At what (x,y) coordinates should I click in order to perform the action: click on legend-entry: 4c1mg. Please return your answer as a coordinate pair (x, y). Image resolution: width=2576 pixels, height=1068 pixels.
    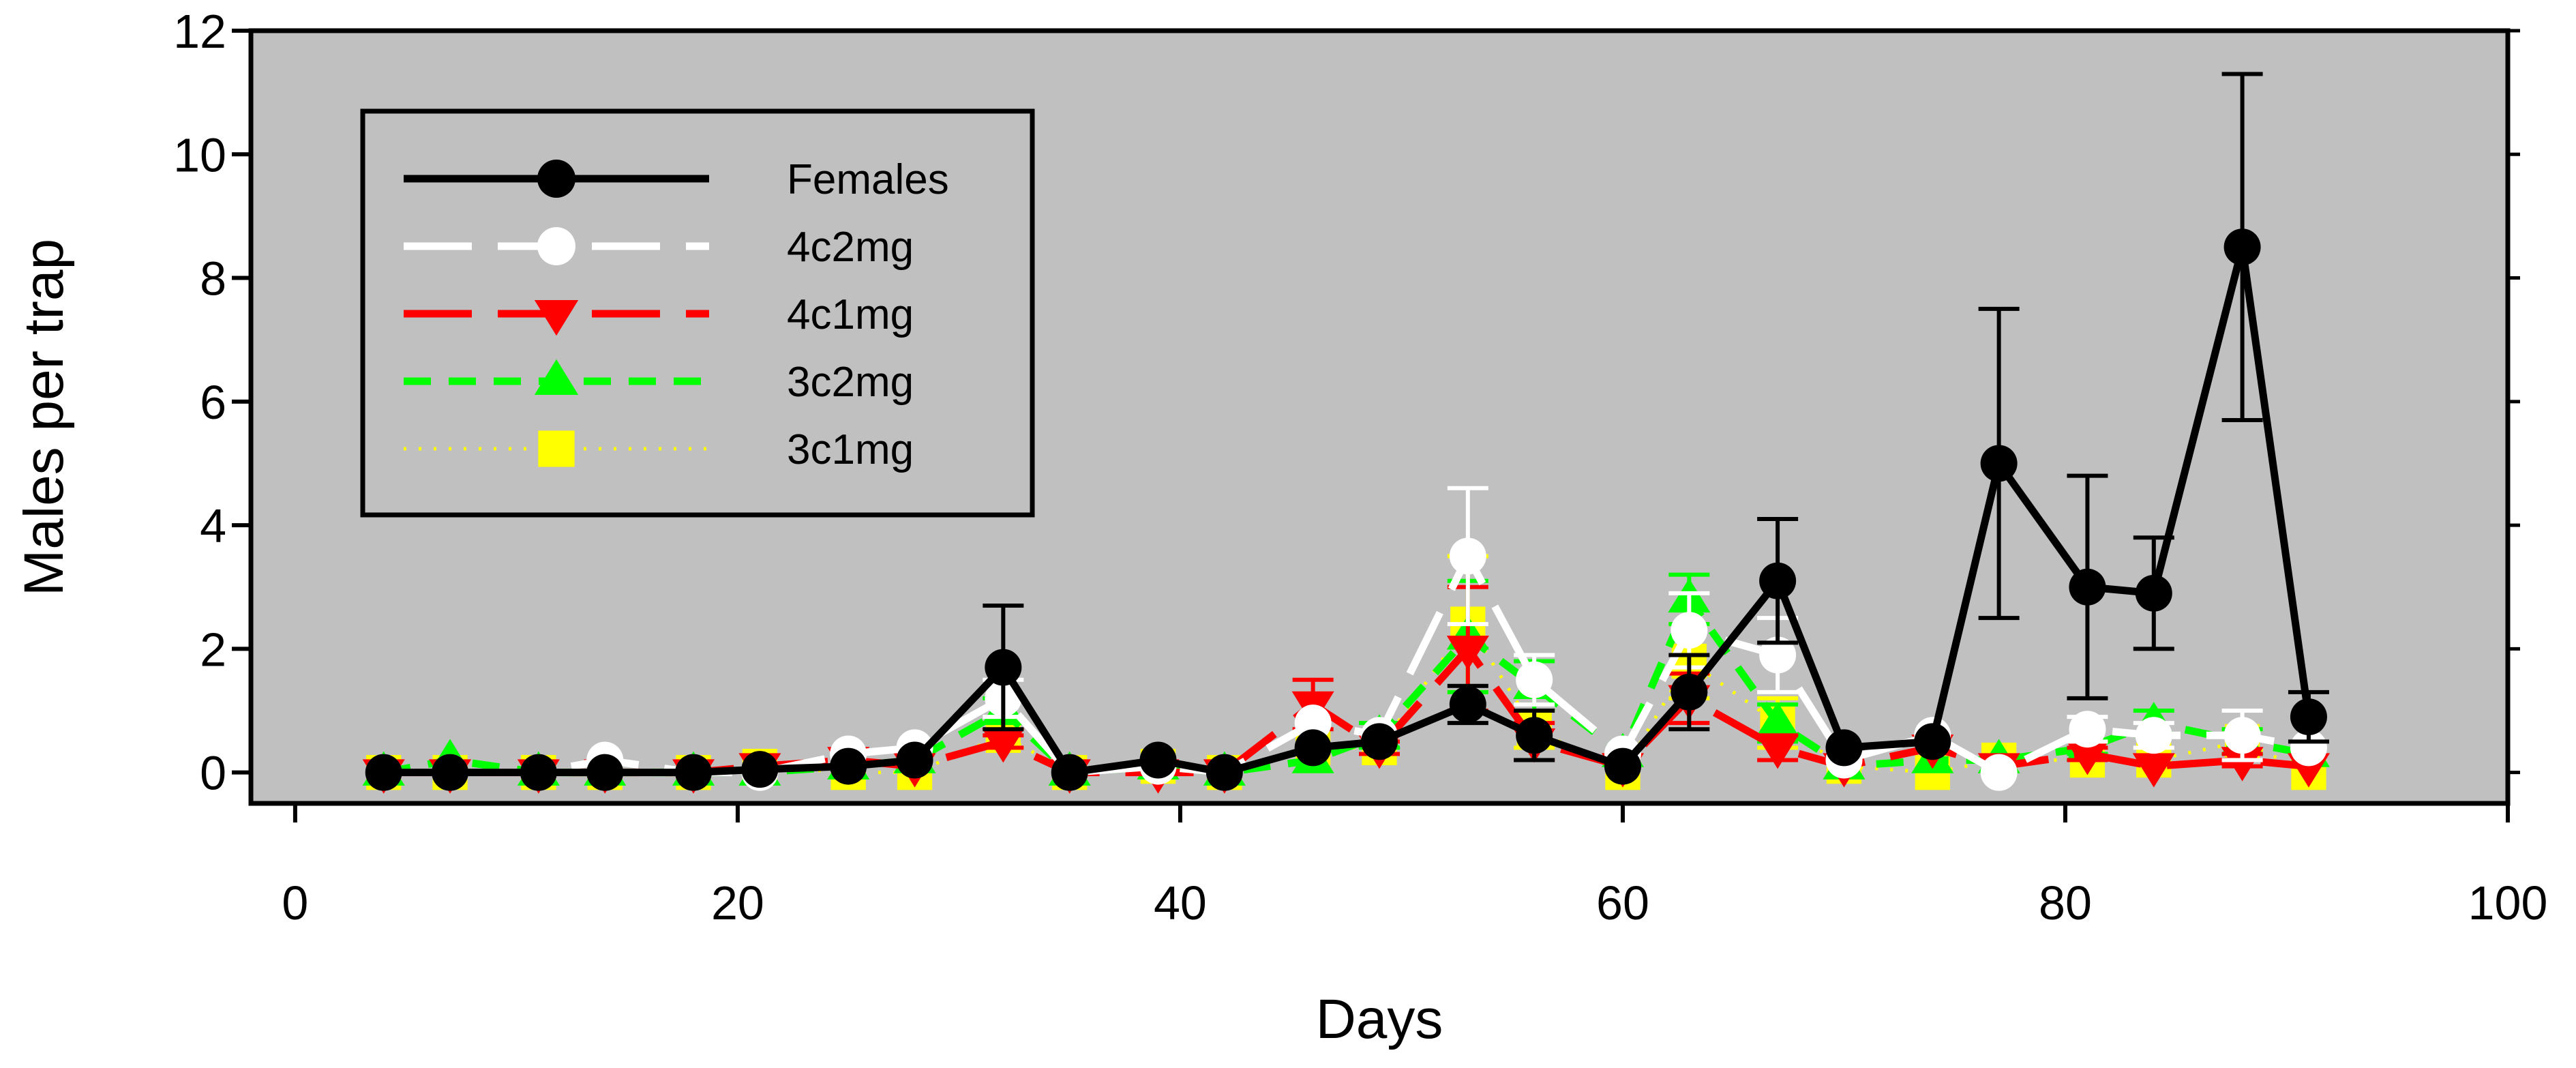
    Looking at the image, I should click on (659, 314).